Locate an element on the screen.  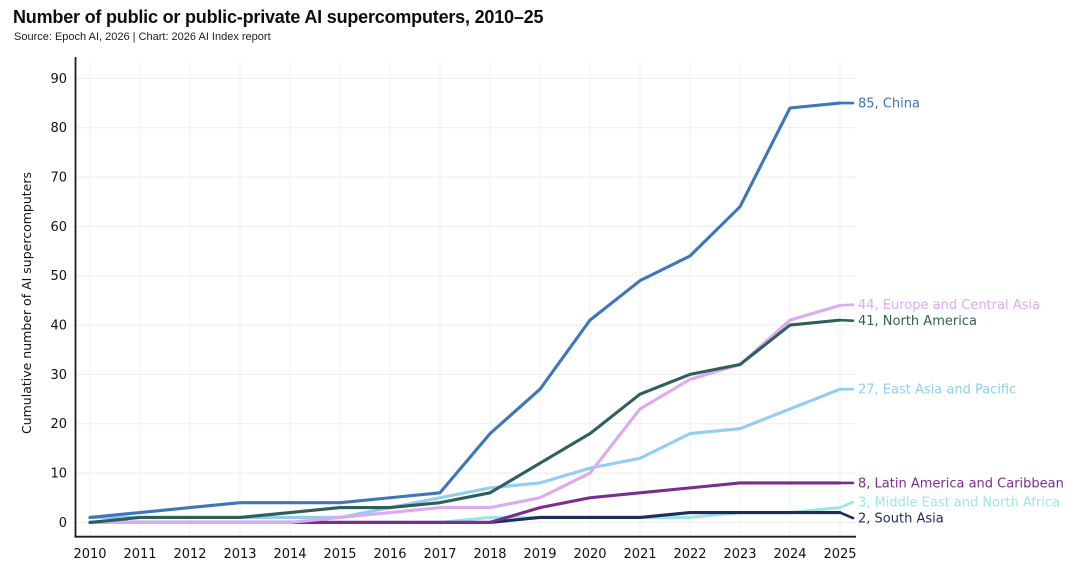
x-tick-2013: 2013 is located at coordinates (239, 554).